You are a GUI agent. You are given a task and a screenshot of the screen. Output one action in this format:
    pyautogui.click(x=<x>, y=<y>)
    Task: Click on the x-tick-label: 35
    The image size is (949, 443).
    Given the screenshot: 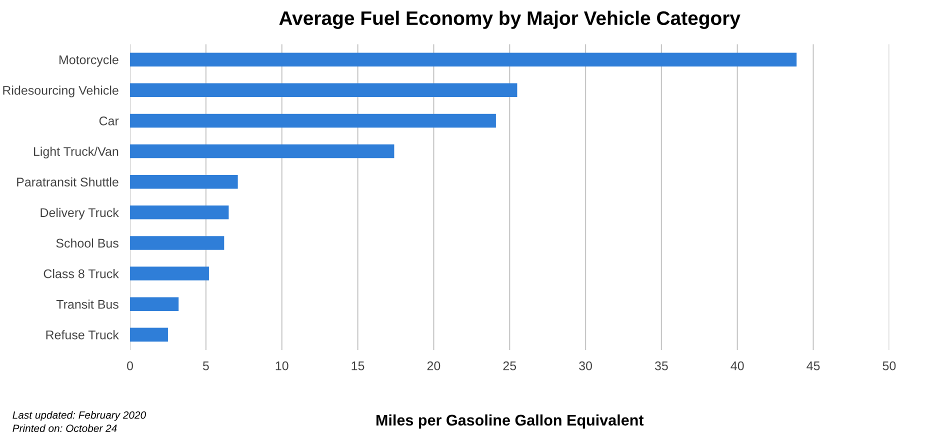 What is the action you would take?
    pyautogui.click(x=661, y=365)
    